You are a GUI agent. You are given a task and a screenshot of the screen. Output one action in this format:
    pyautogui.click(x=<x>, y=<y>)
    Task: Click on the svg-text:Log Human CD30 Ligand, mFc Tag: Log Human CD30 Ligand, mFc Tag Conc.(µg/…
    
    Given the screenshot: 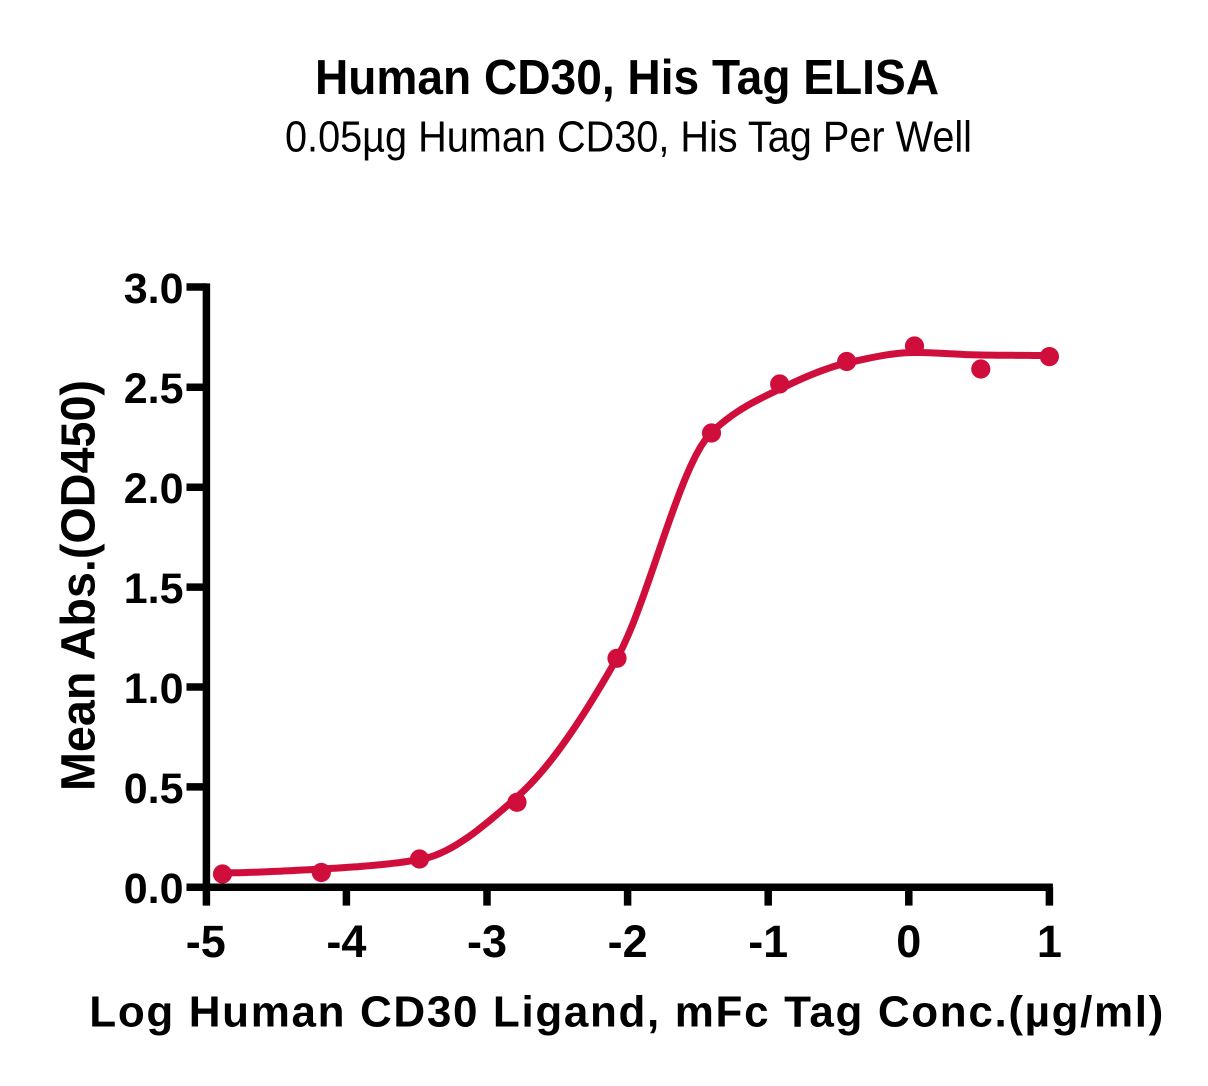 What is the action you would take?
    pyautogui.click(x=626, y=1011)
    